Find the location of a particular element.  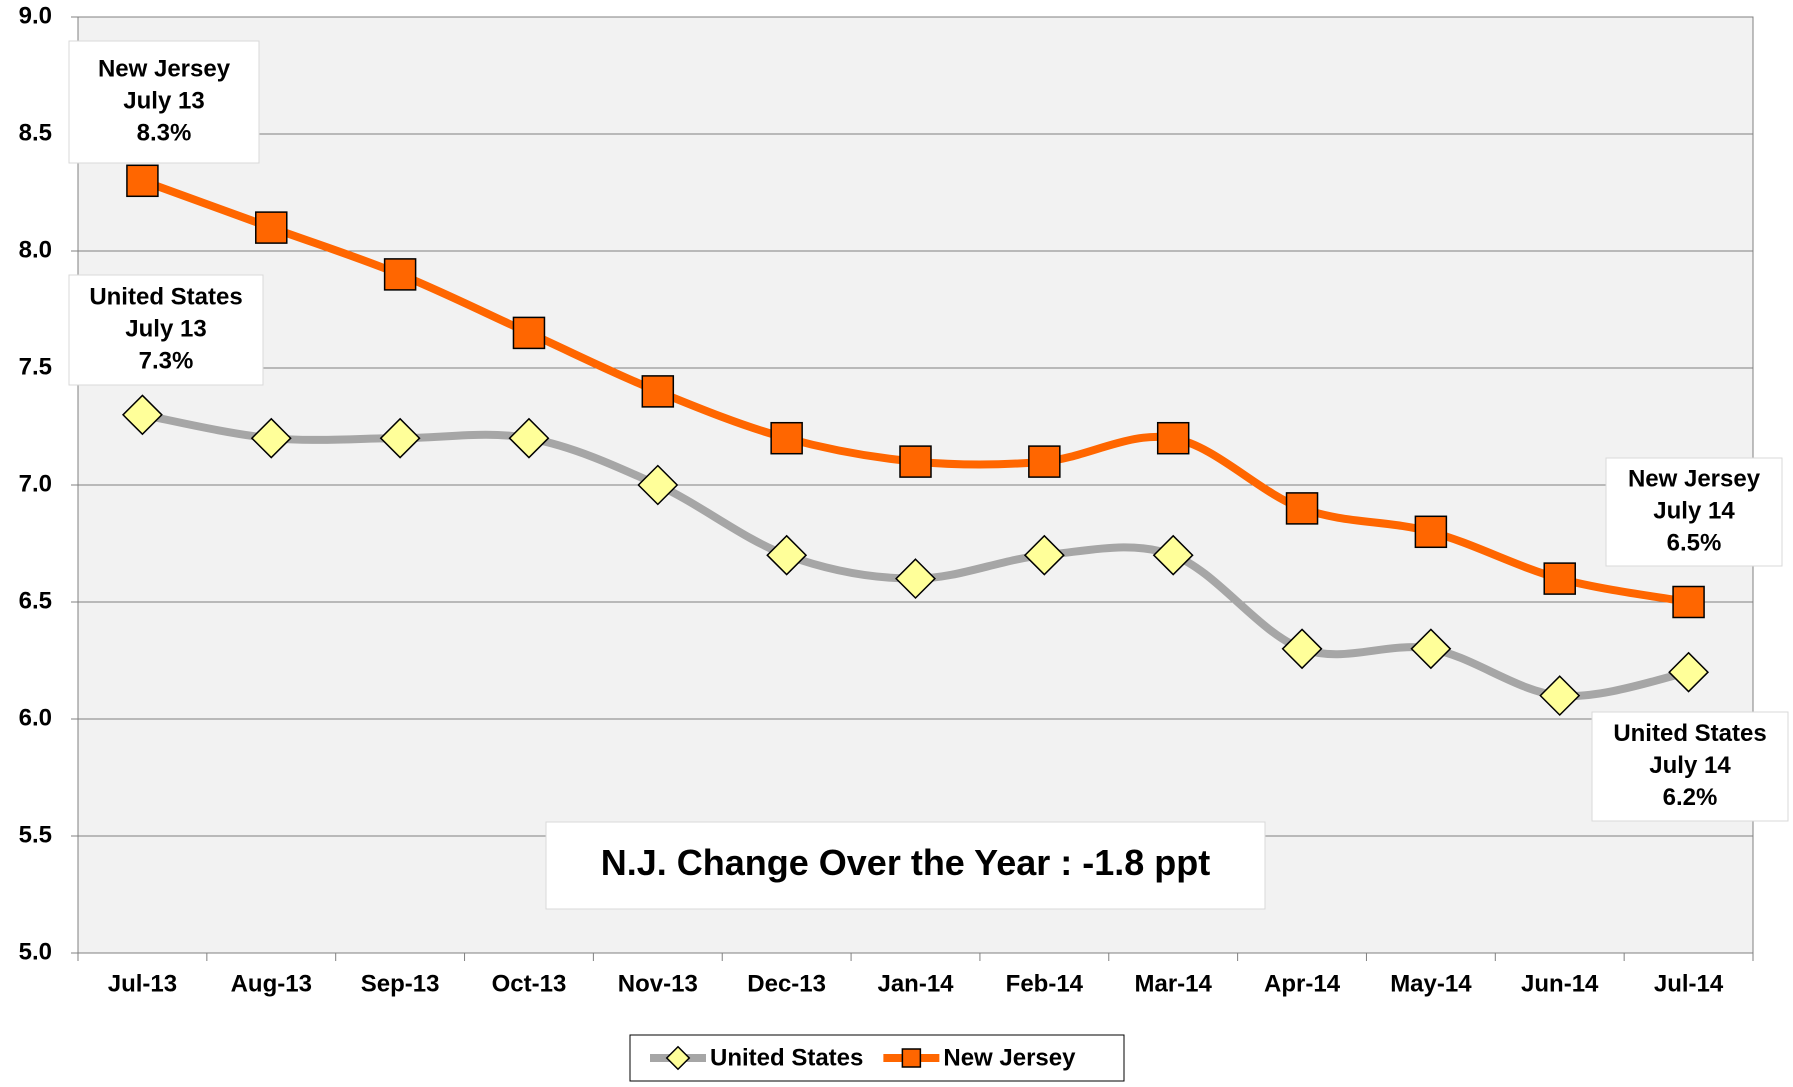

x-tick-label: Jul-14 is located at coordinates (1689, 983).